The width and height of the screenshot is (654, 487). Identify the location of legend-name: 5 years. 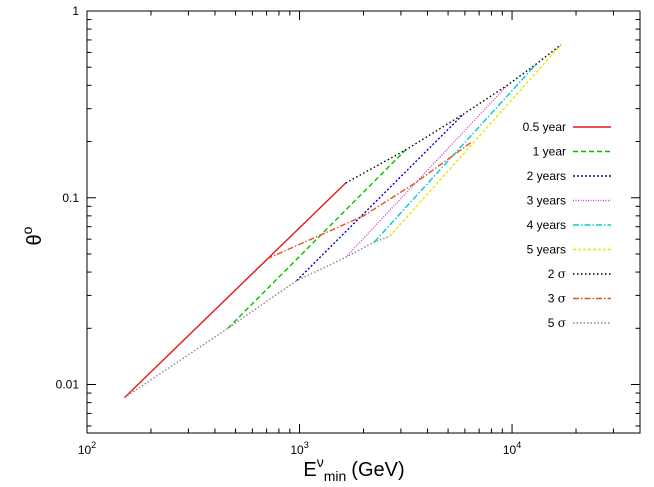
(546, 250).